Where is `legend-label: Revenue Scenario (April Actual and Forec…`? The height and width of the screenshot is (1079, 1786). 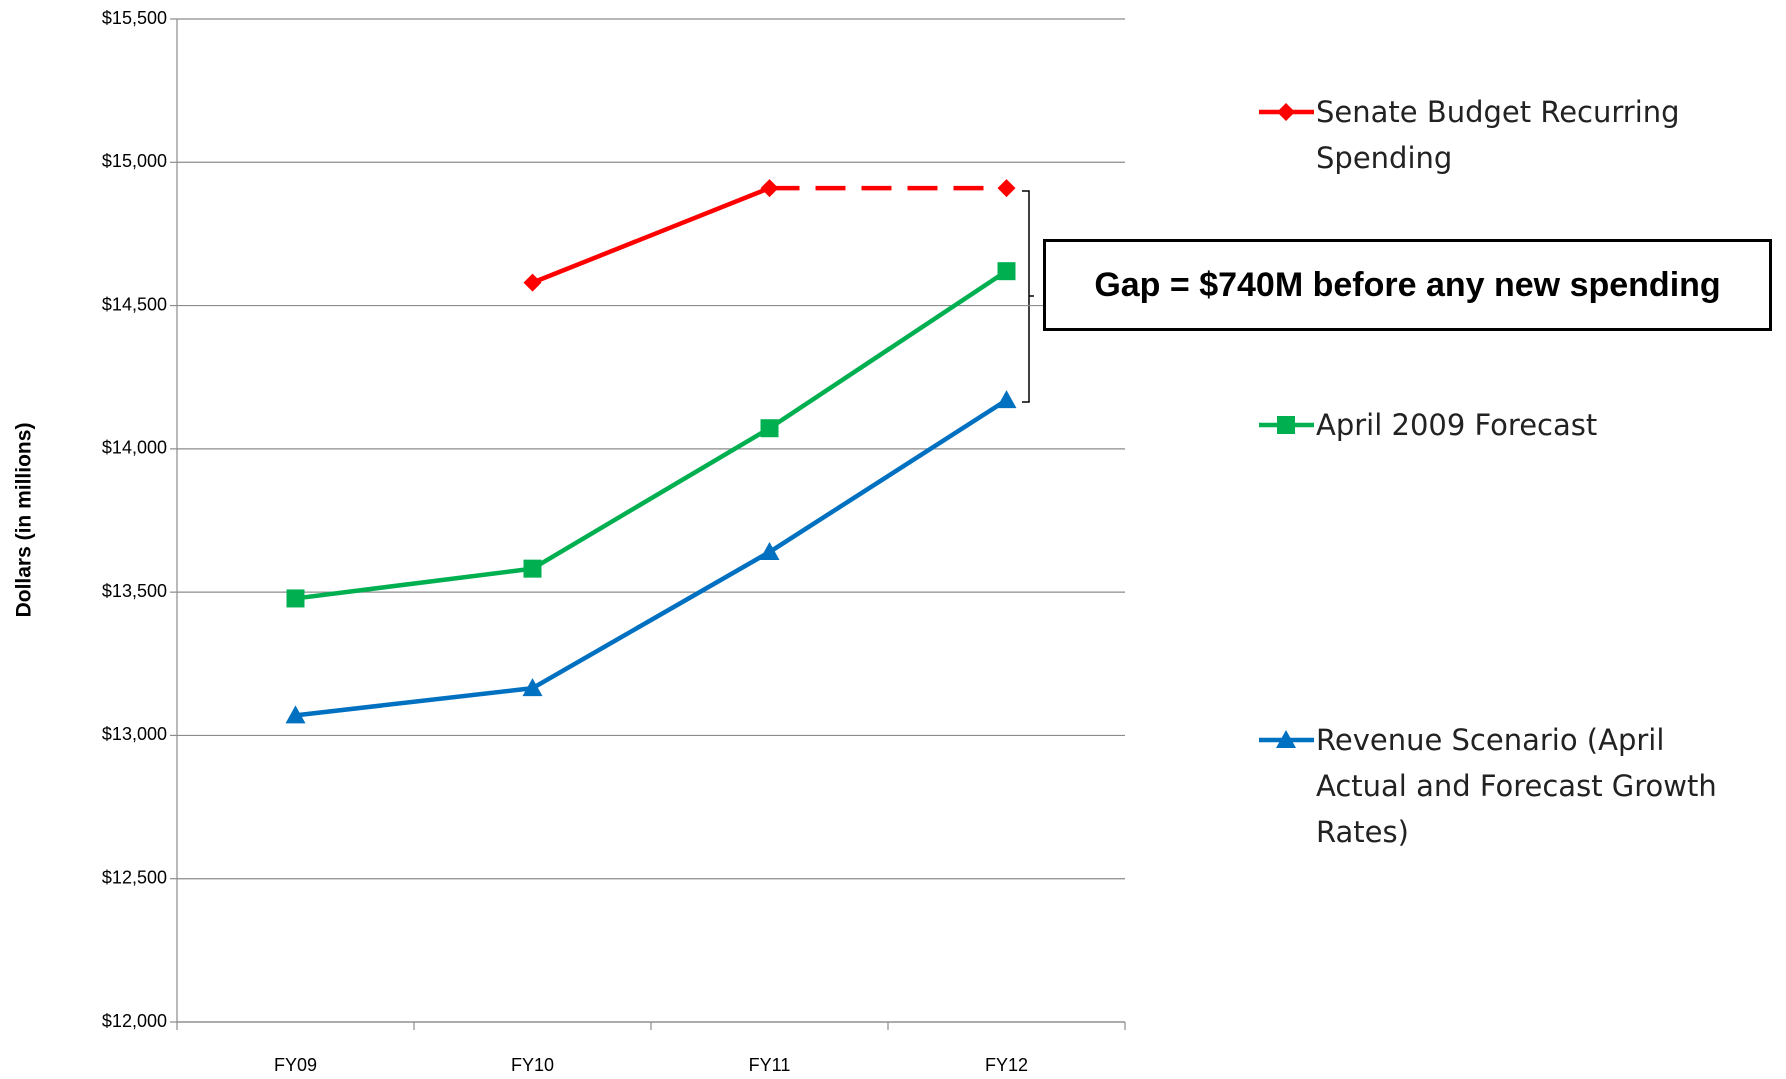
legend-label: Revenue Scenario (April Actual and Forec… is located at coordinates (1516, 786).